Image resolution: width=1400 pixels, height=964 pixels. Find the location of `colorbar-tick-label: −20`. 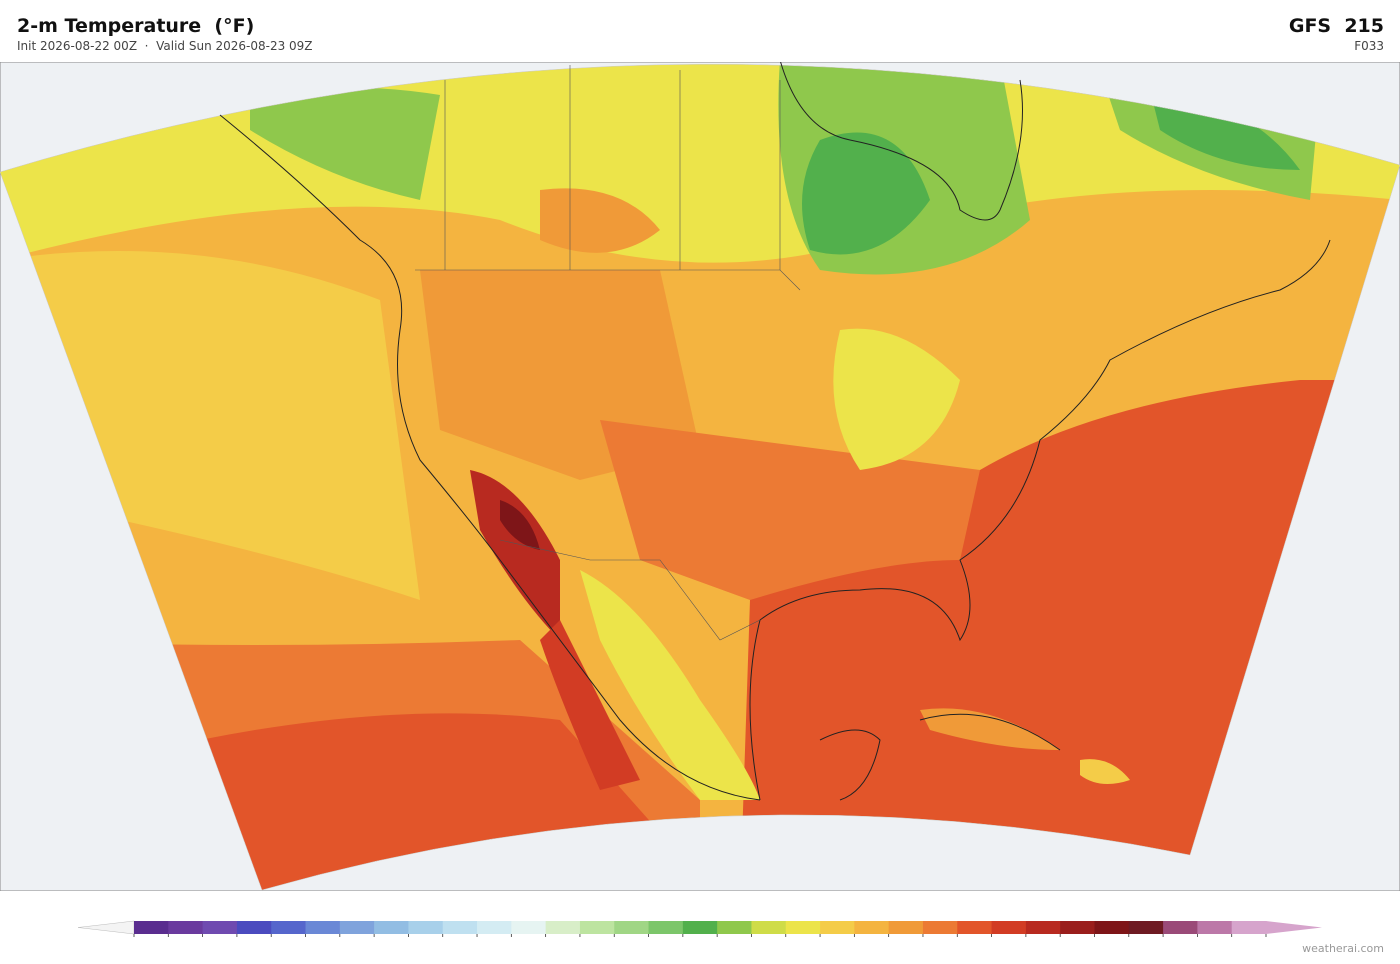

colorbar-tick-label: −20 is located at coordinates (271, 939).